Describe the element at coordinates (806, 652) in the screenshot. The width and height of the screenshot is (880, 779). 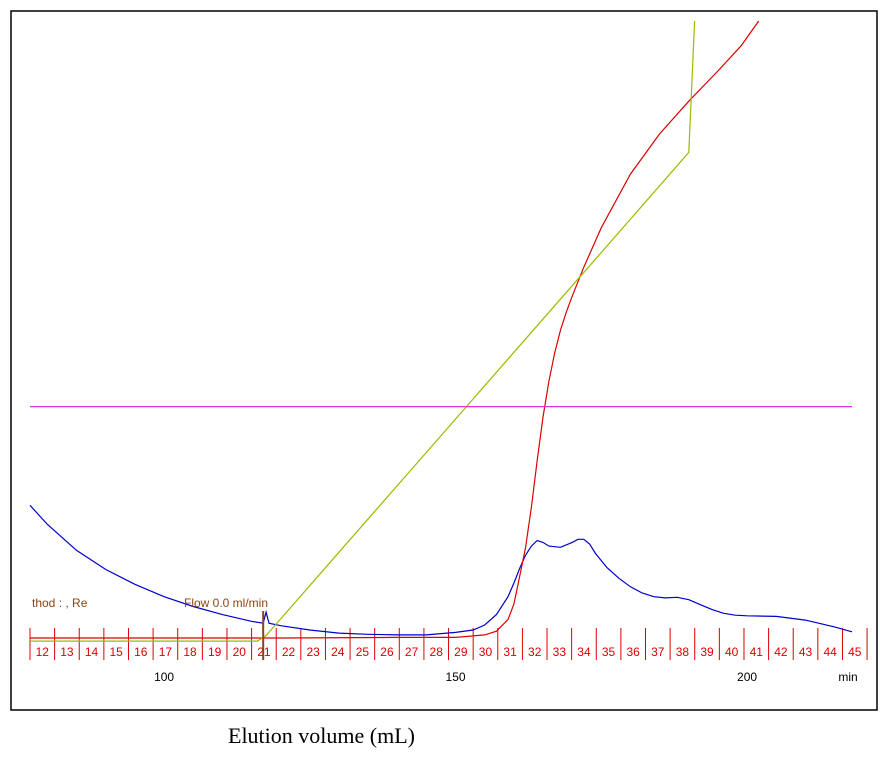
I see `fraction-label: 43` at that location.